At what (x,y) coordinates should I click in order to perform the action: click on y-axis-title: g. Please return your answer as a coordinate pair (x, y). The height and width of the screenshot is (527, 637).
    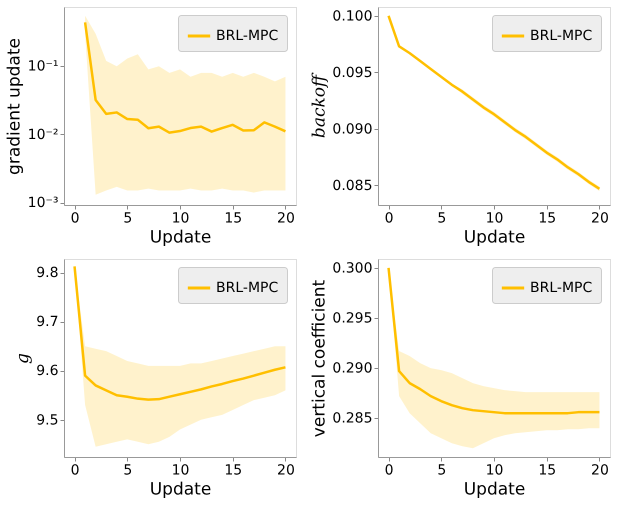
    Looking at the image, I should click on (23, 358).